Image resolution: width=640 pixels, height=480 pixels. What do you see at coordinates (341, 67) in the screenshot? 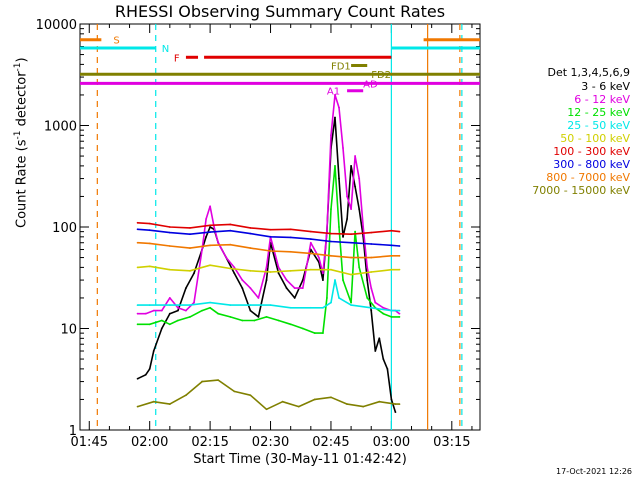
I see `flag-label: FD1` at bounding box center [341, 67].